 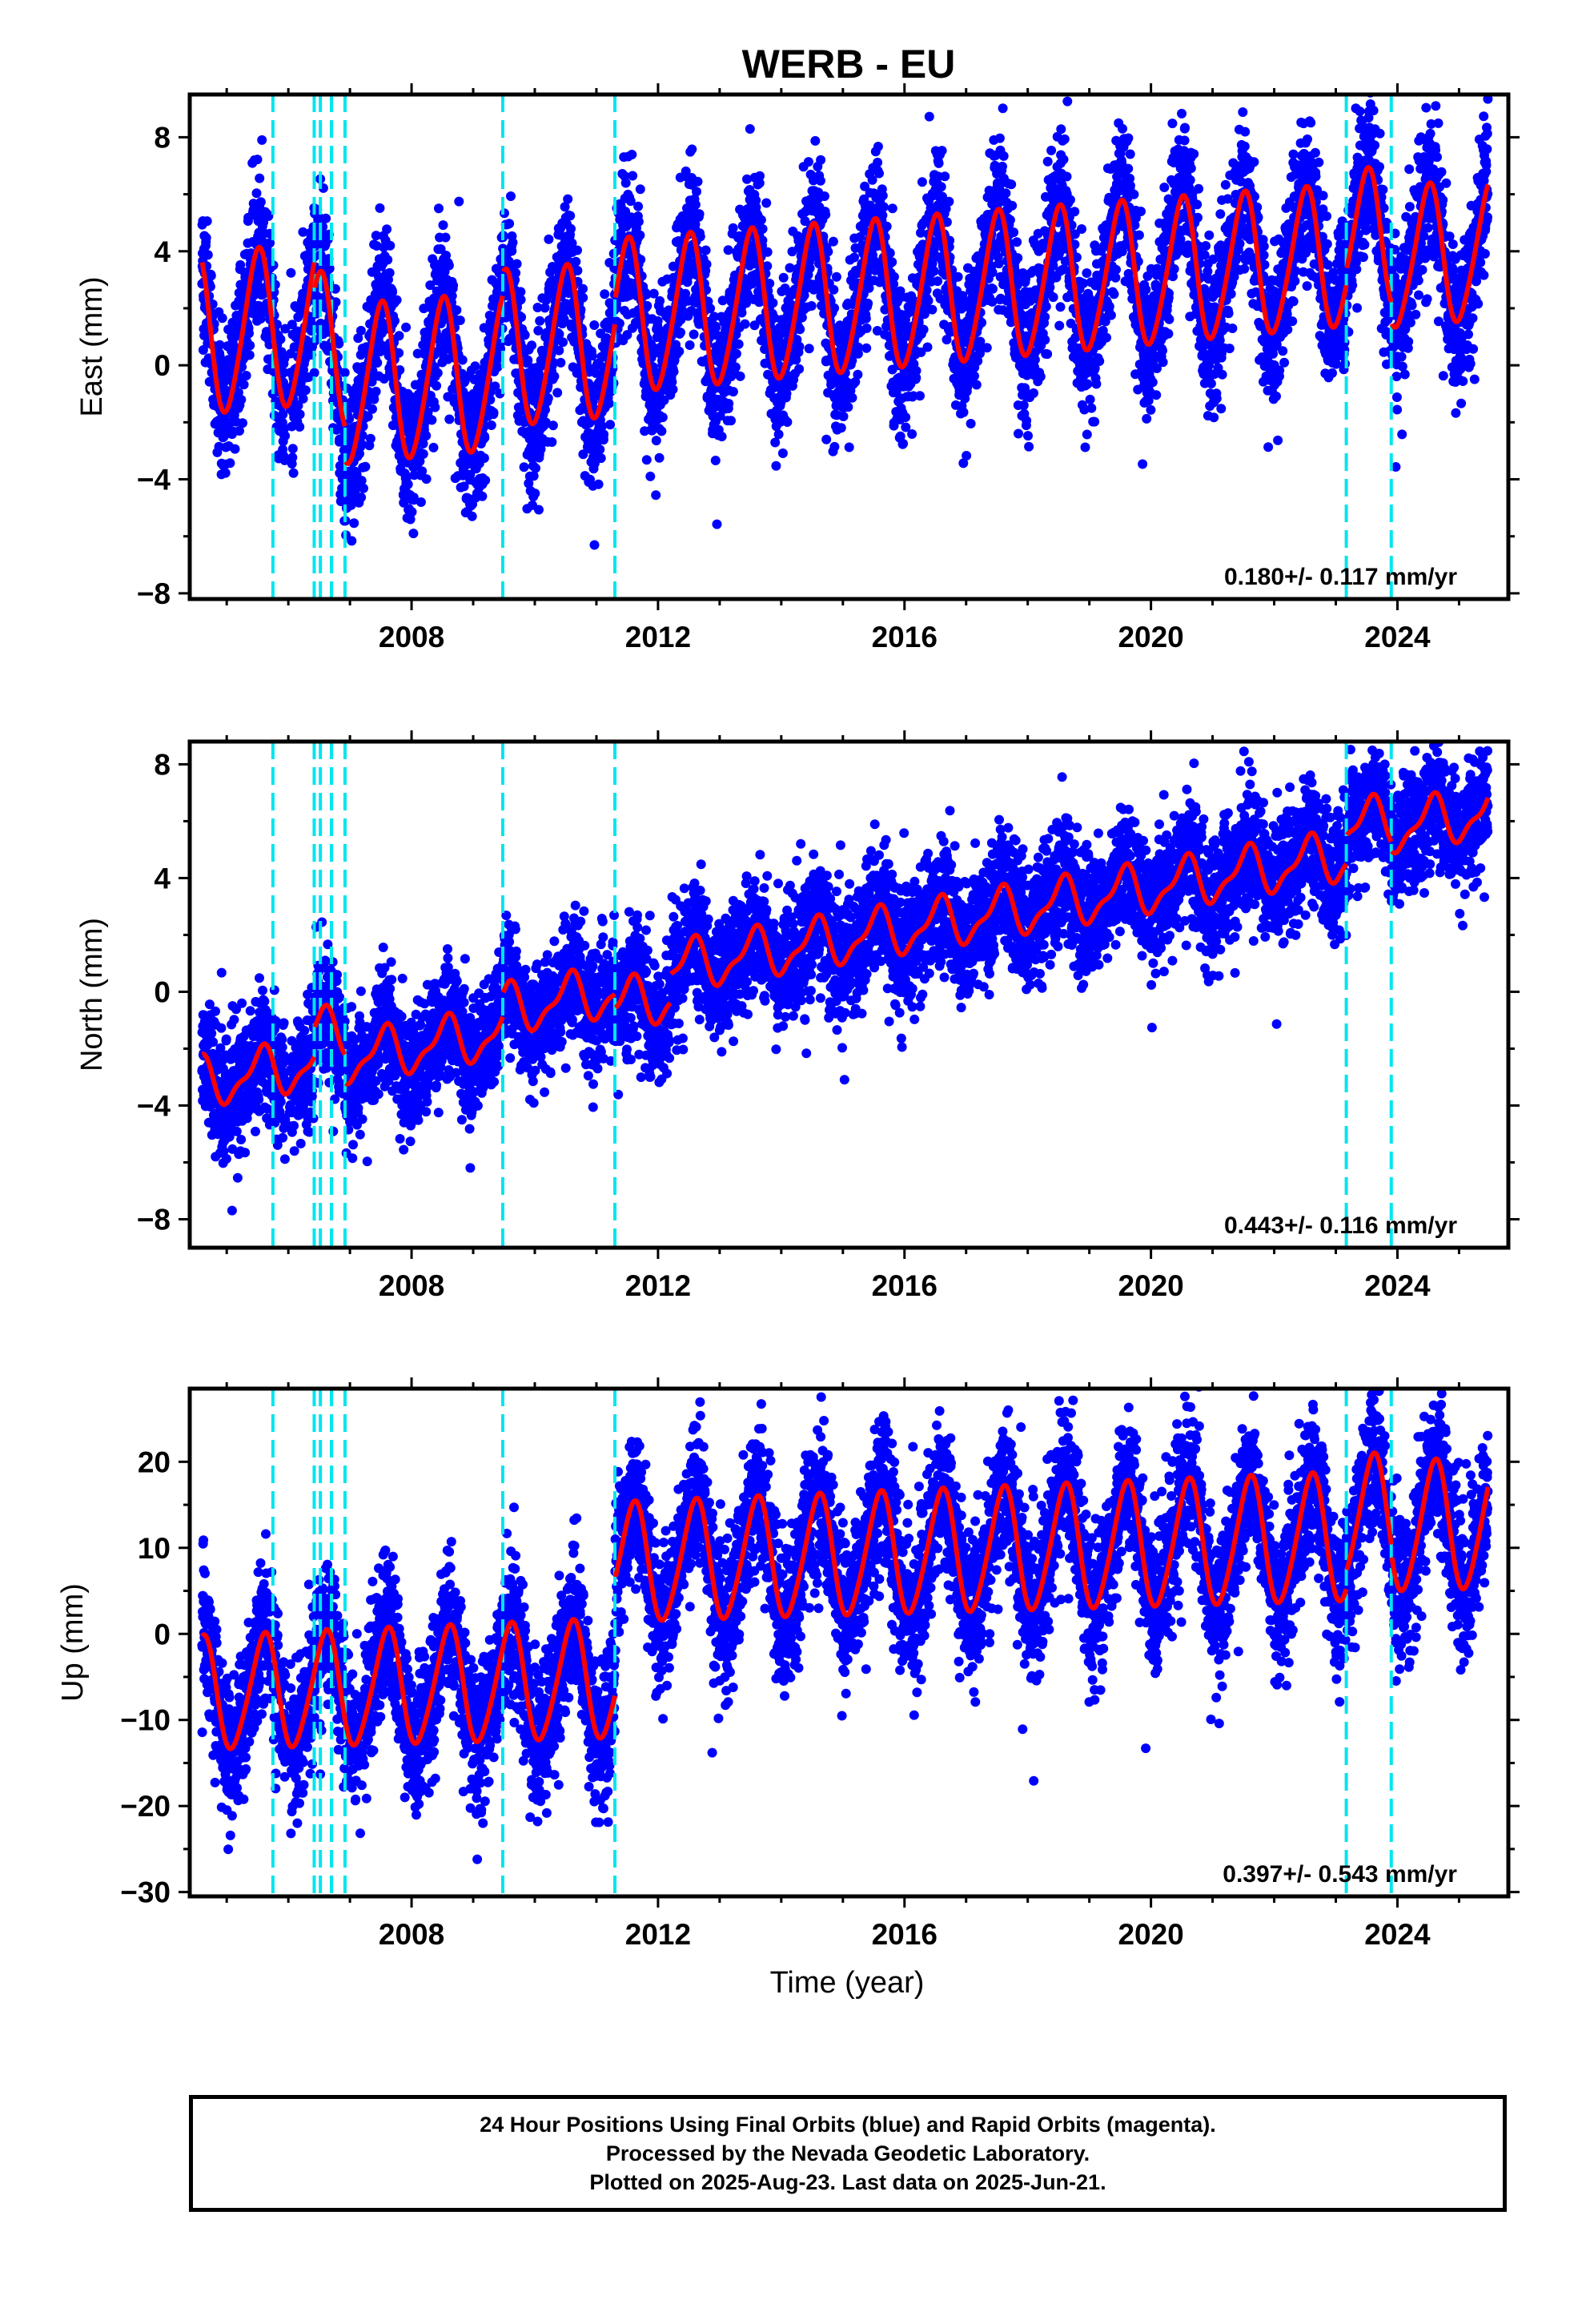 I want to click on x-axis-title: Time (year), so click(x=847, y=1983).